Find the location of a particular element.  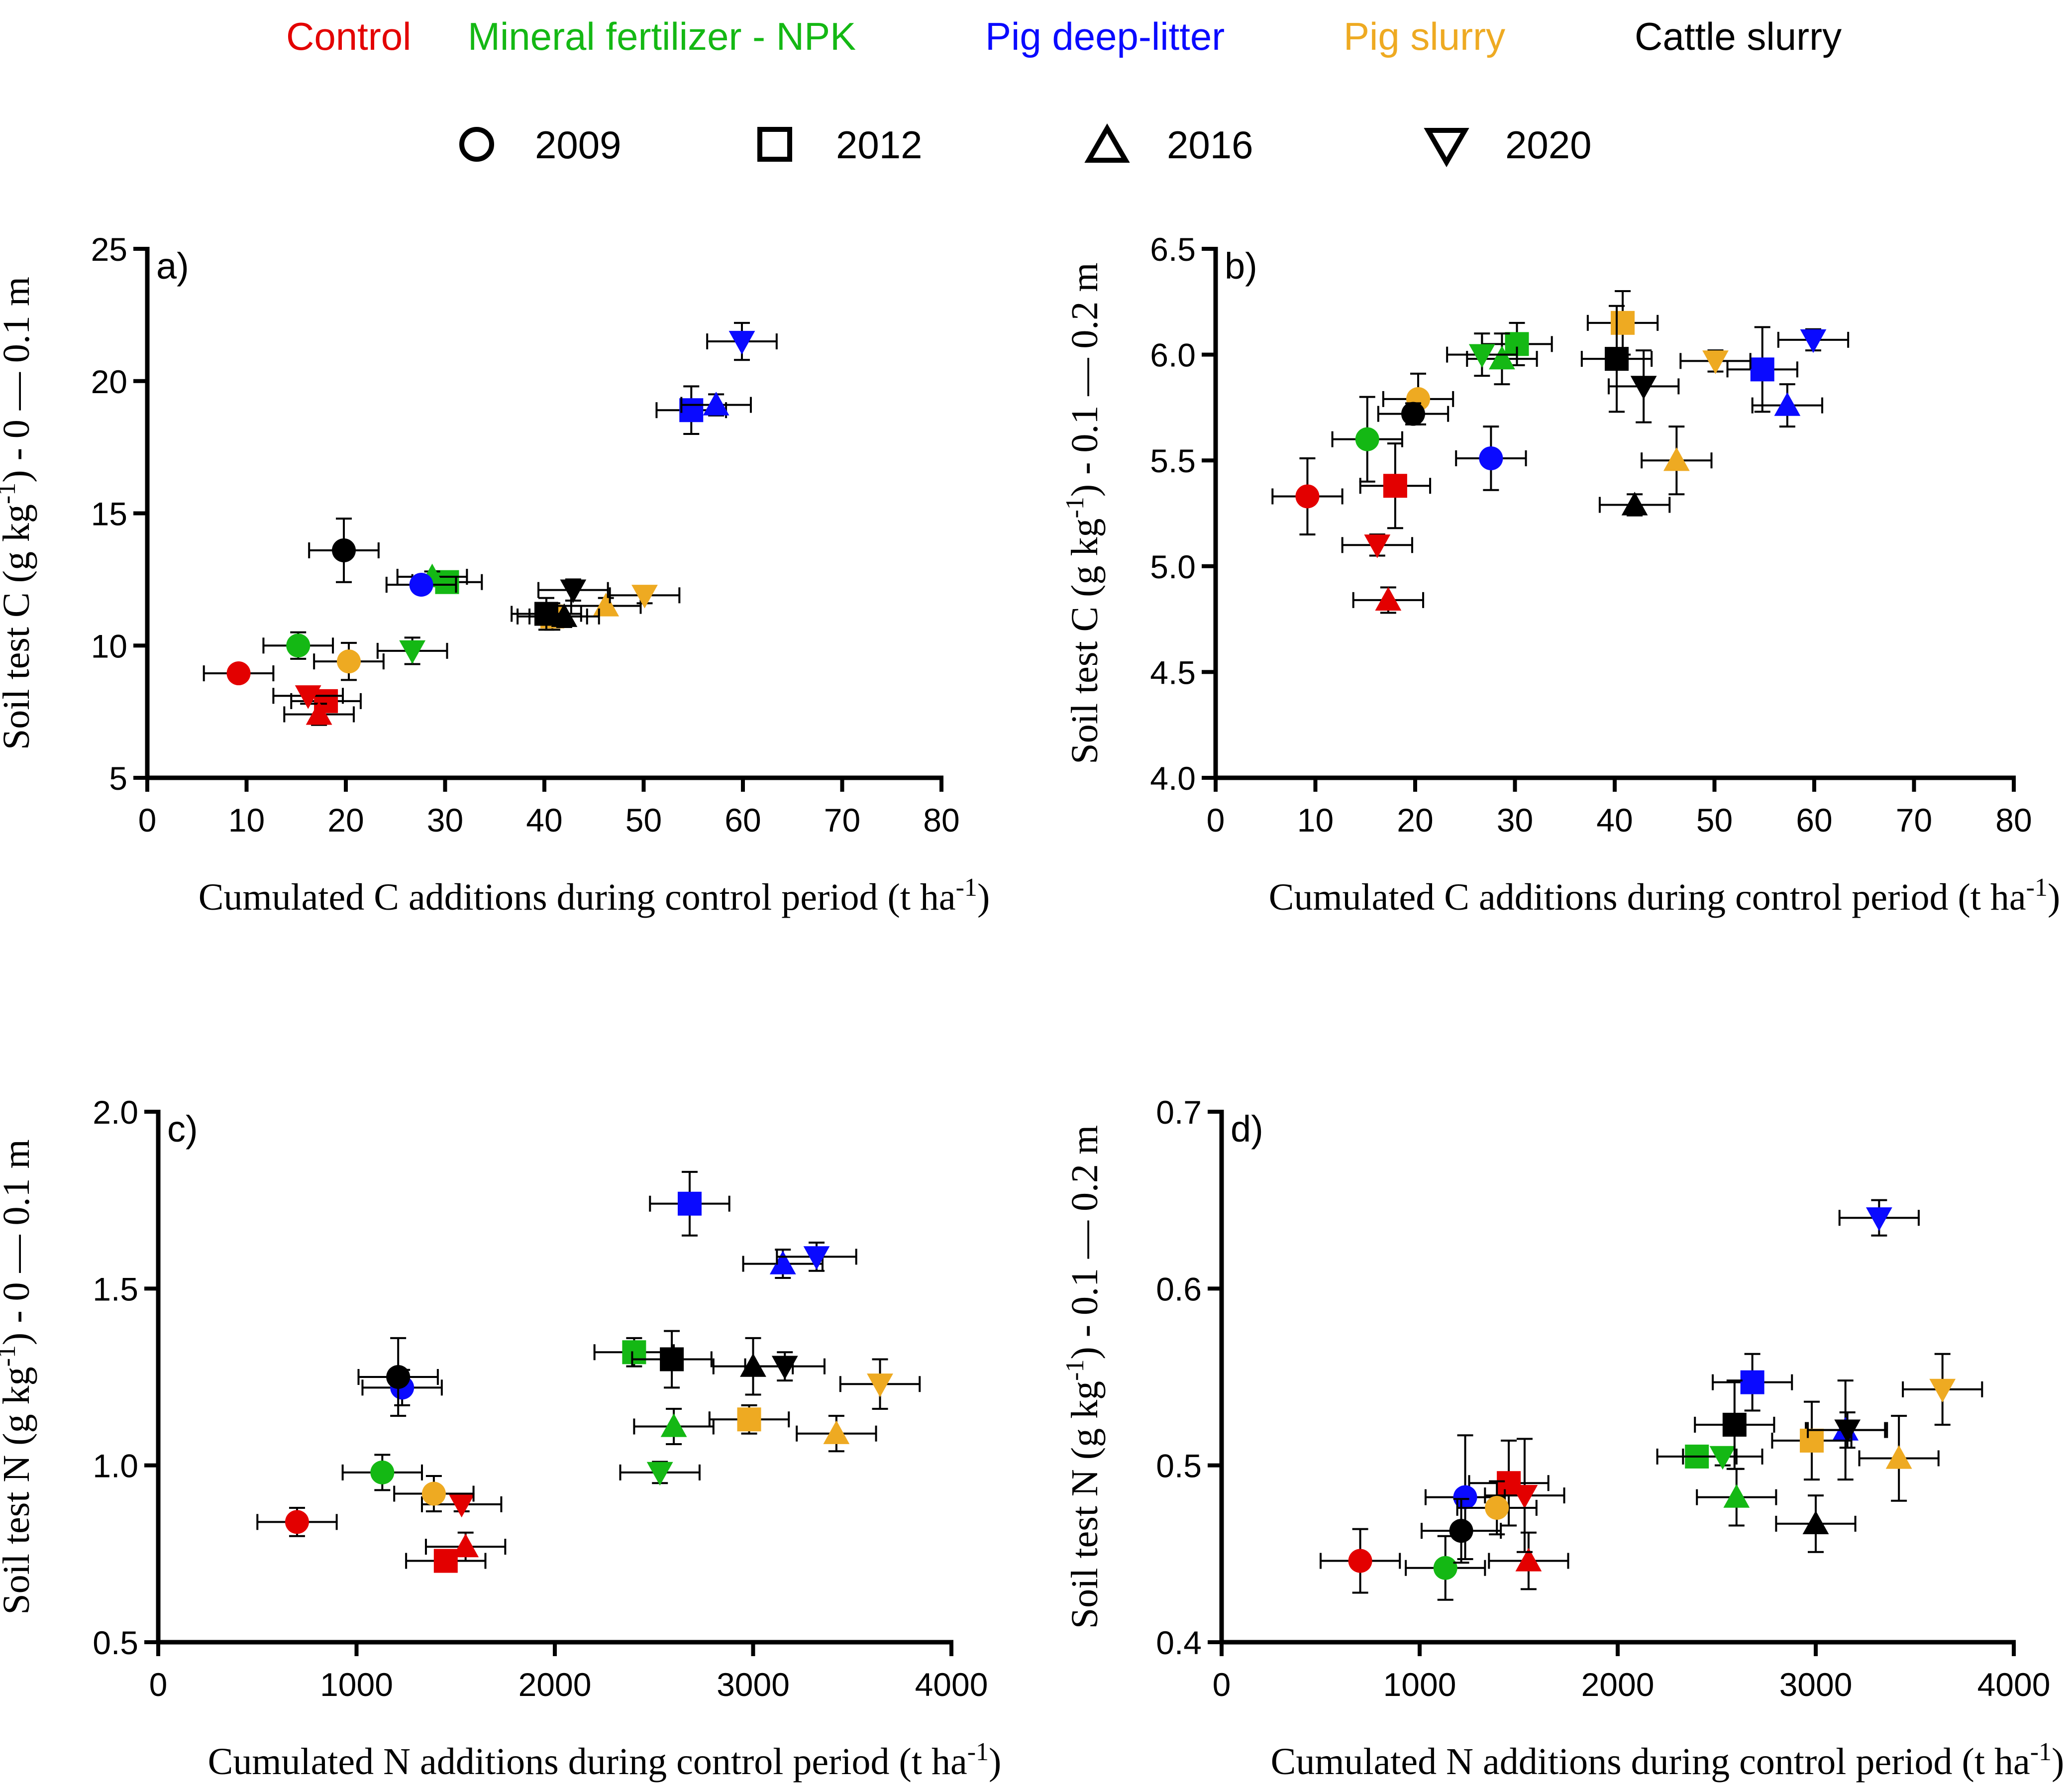

x-tick-label: 3000 is located at coordinates (753, 1684).